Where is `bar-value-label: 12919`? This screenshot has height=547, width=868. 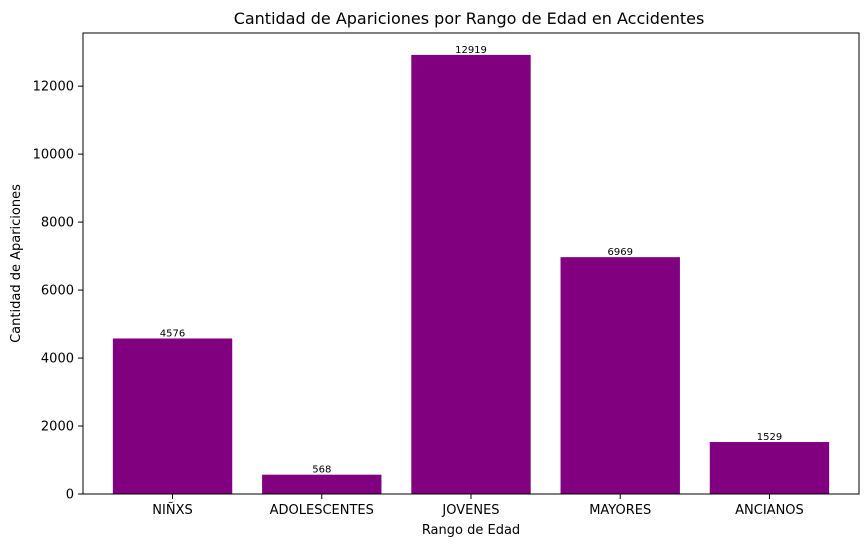 bar-value-label: 12919 is located at coordinates (471, 50).